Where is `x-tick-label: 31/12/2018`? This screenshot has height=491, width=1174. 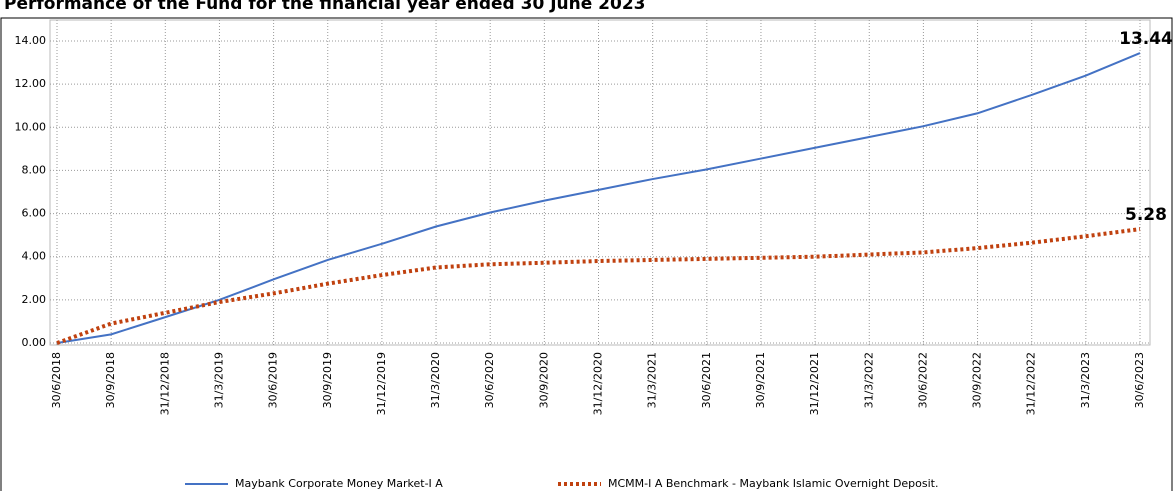 x-tick-label: 31/12/2018 is located at coordinates (164, 383).